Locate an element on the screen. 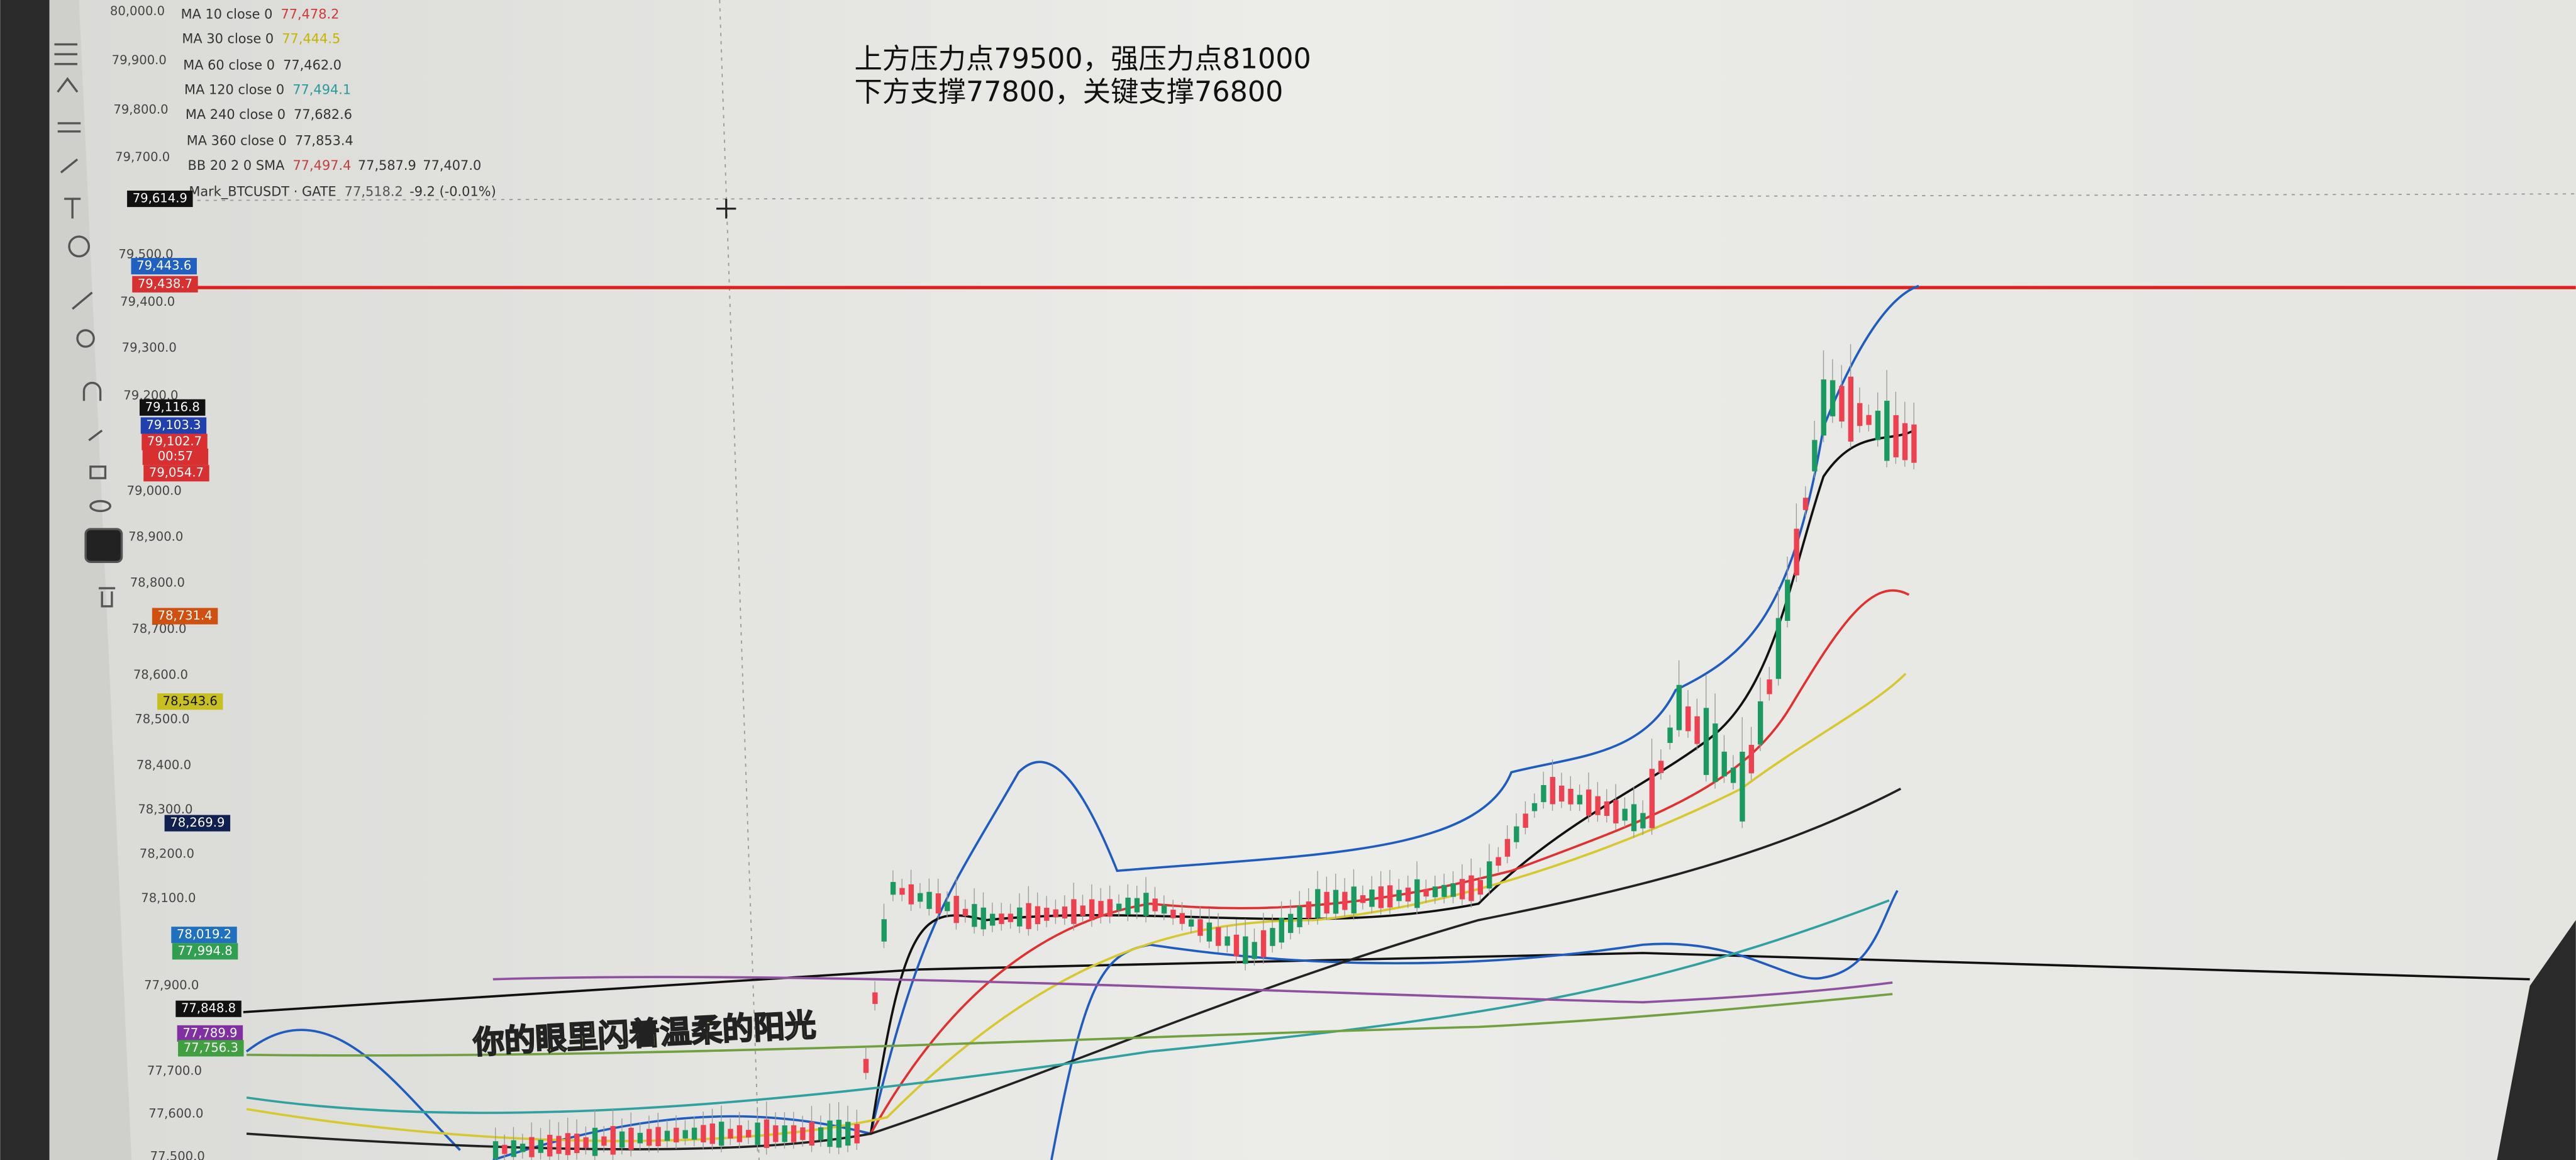 The image size is (2576, 1160). tool-lines is located at coordinates (66, 54).